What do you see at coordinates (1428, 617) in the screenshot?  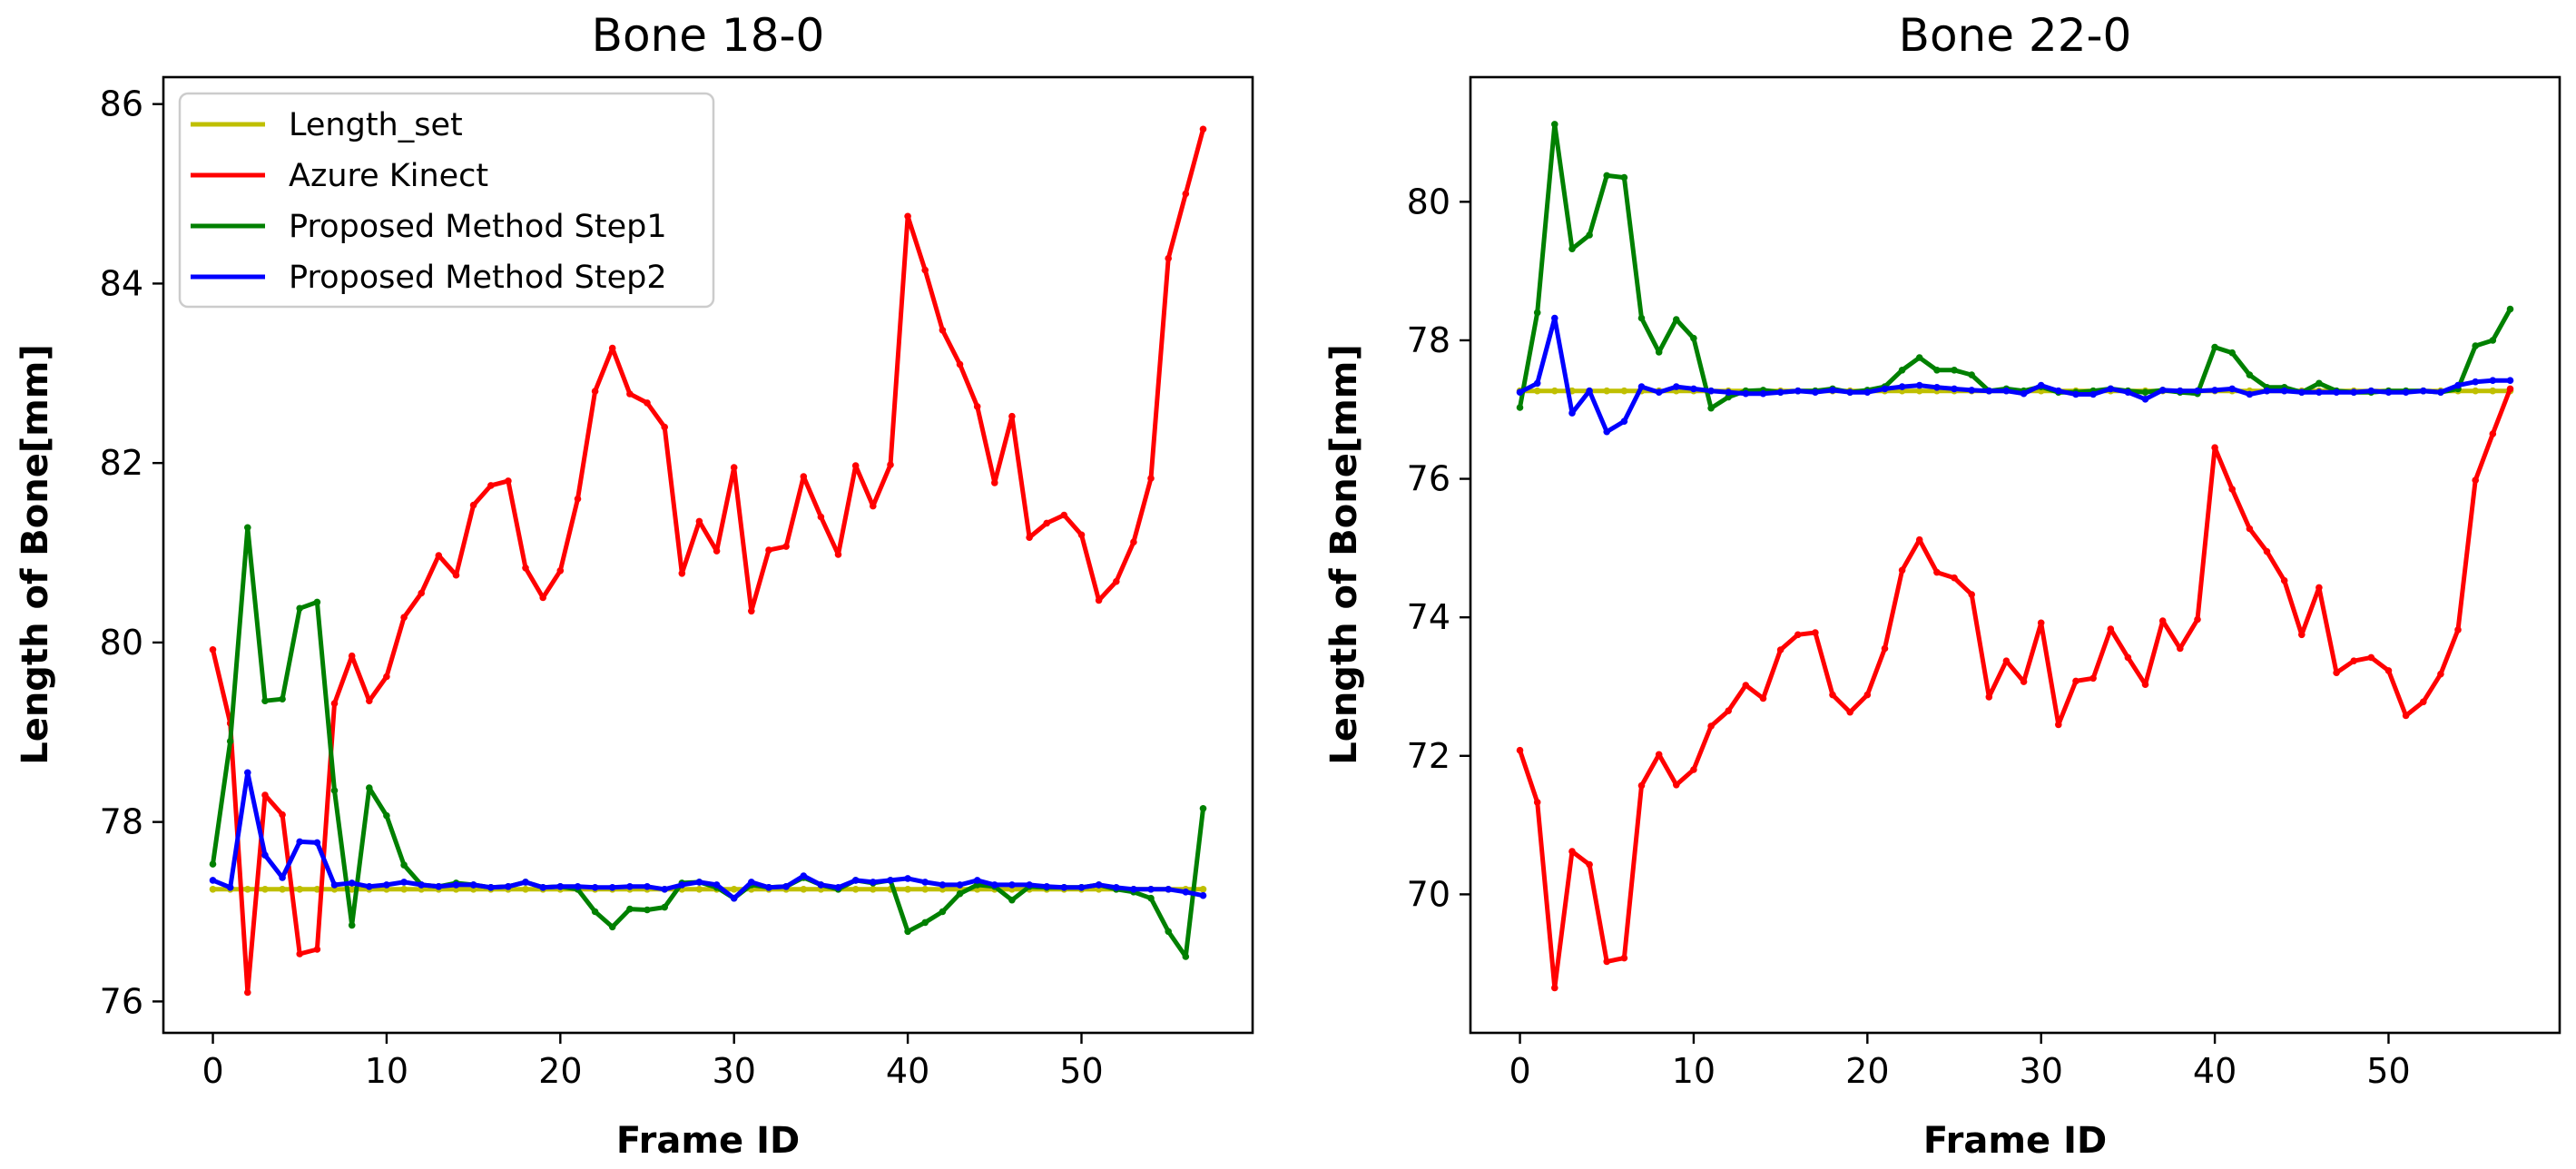 I see `y-tick-label: 74` at bounding box center [1428, 617].